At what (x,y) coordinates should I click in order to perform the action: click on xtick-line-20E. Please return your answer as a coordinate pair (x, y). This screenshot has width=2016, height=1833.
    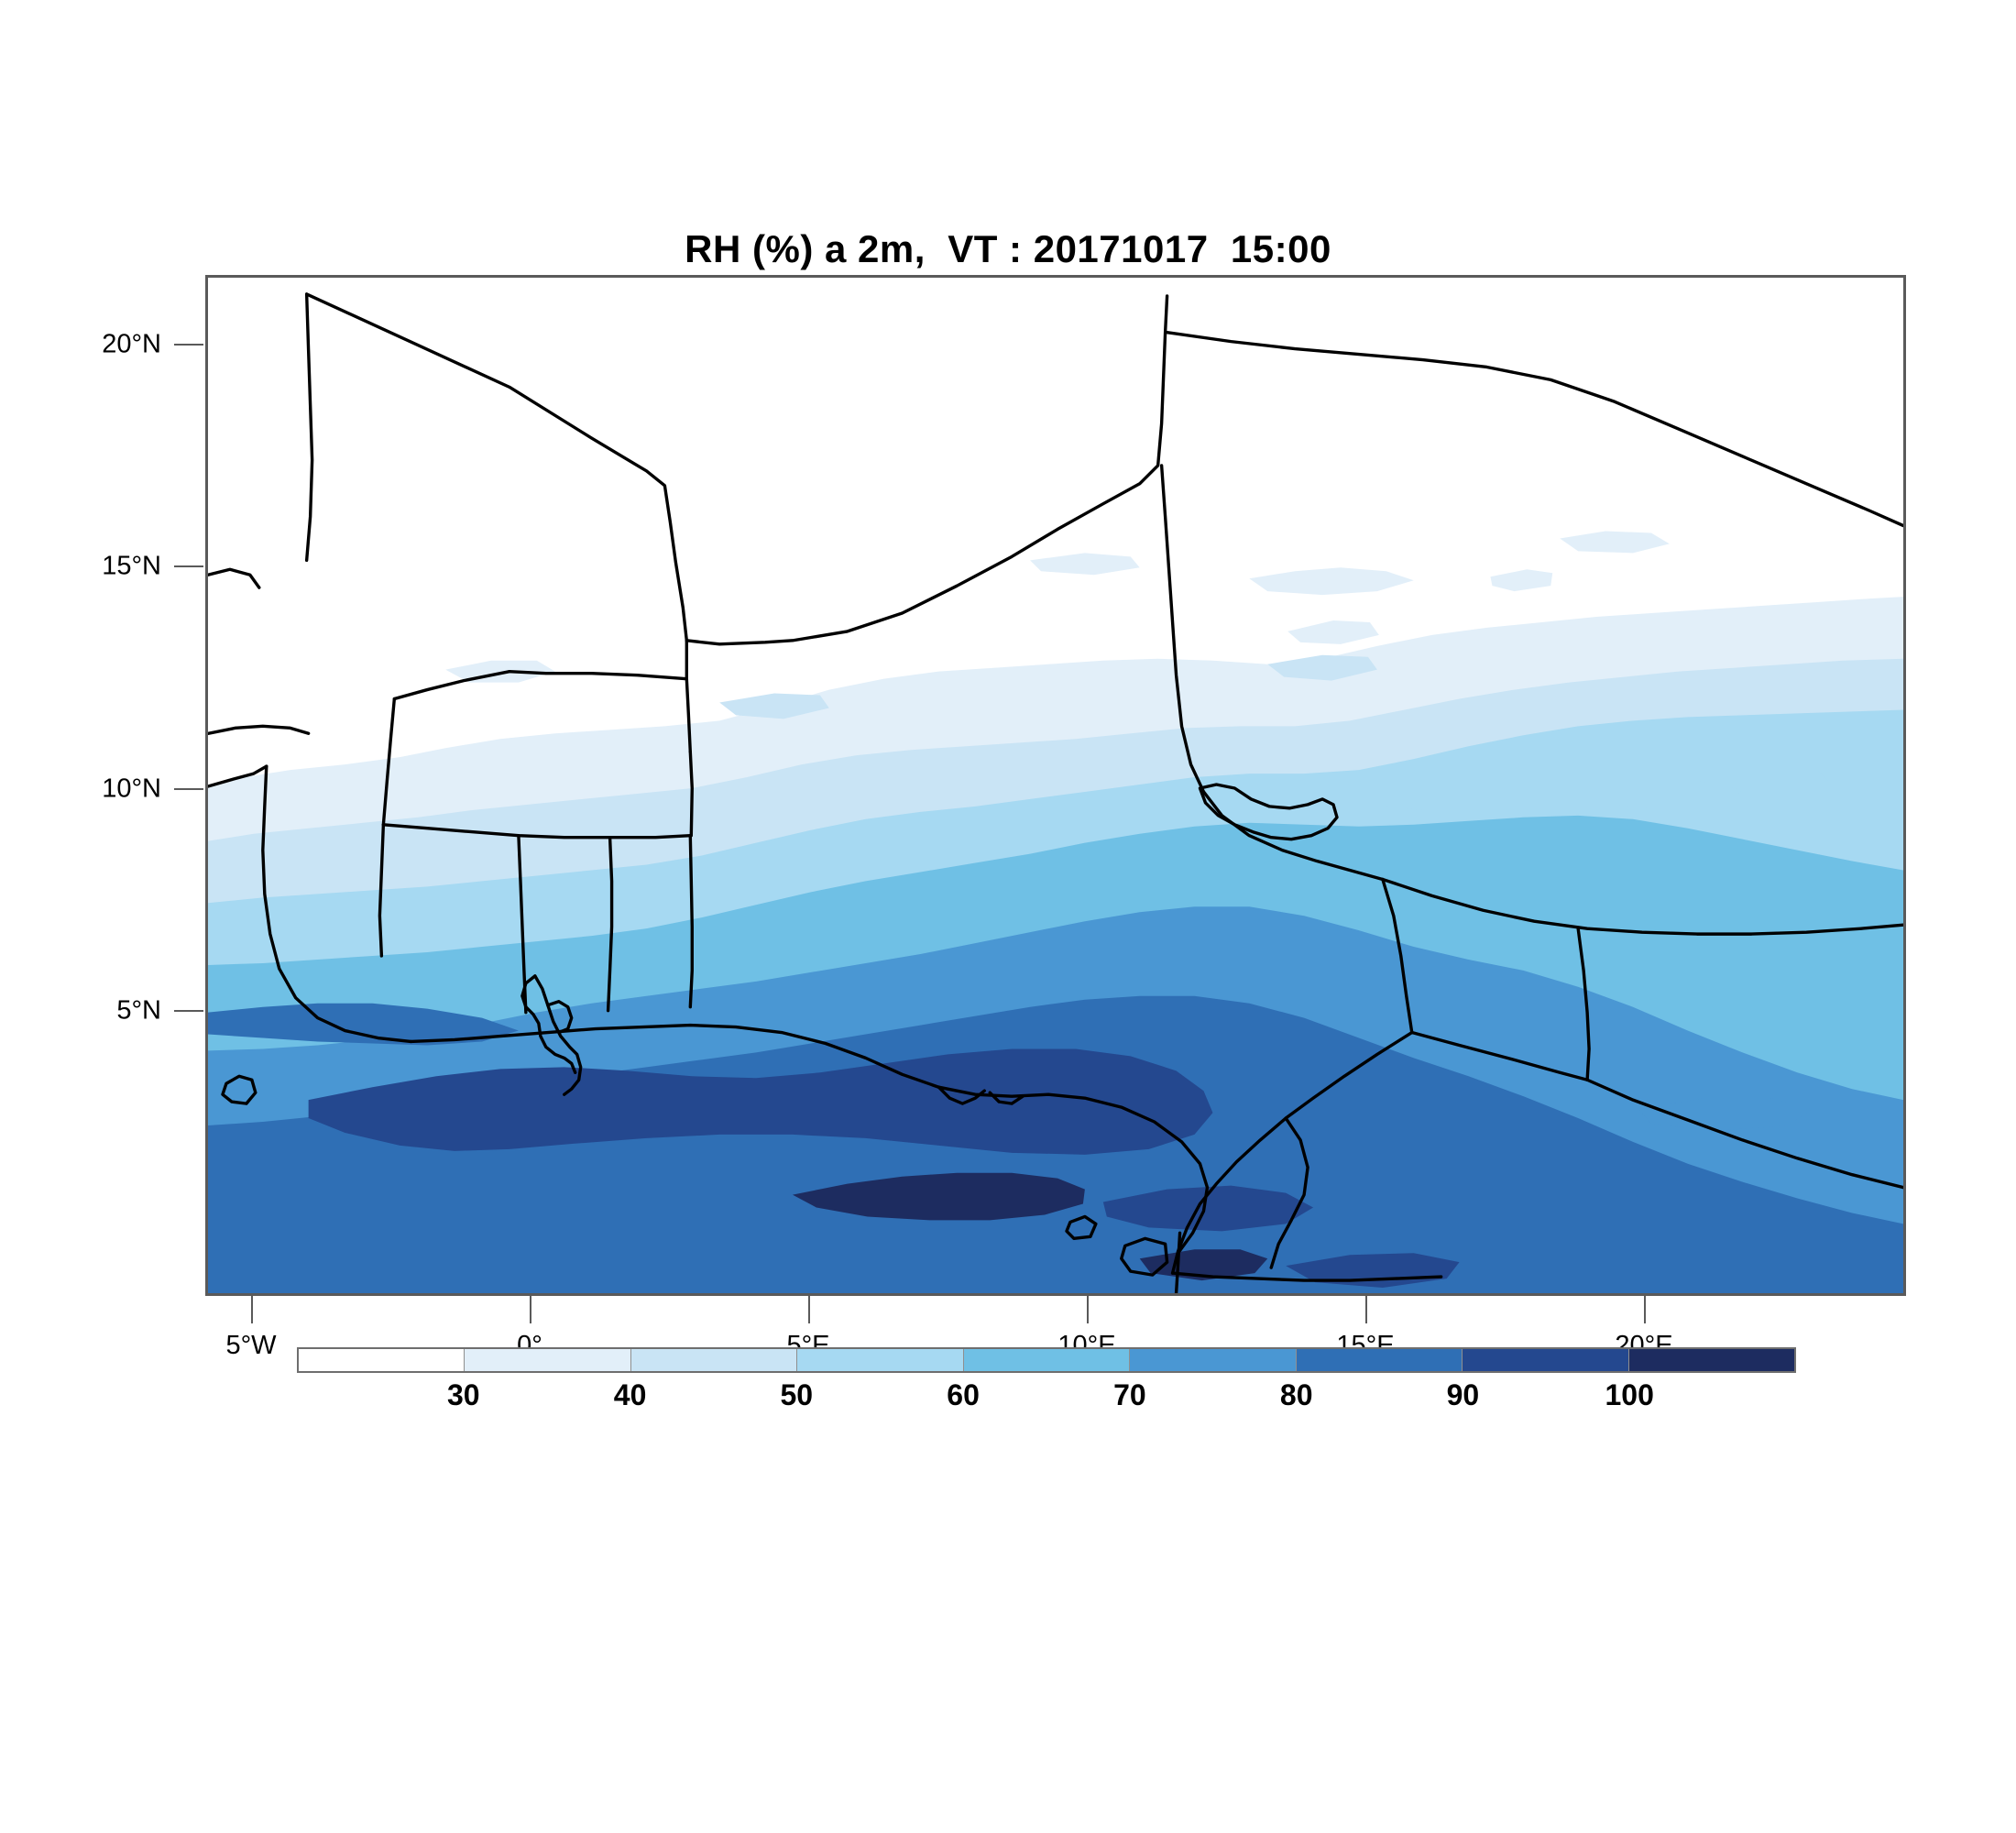
    Looking at the image, I should click on (1645, 1309).